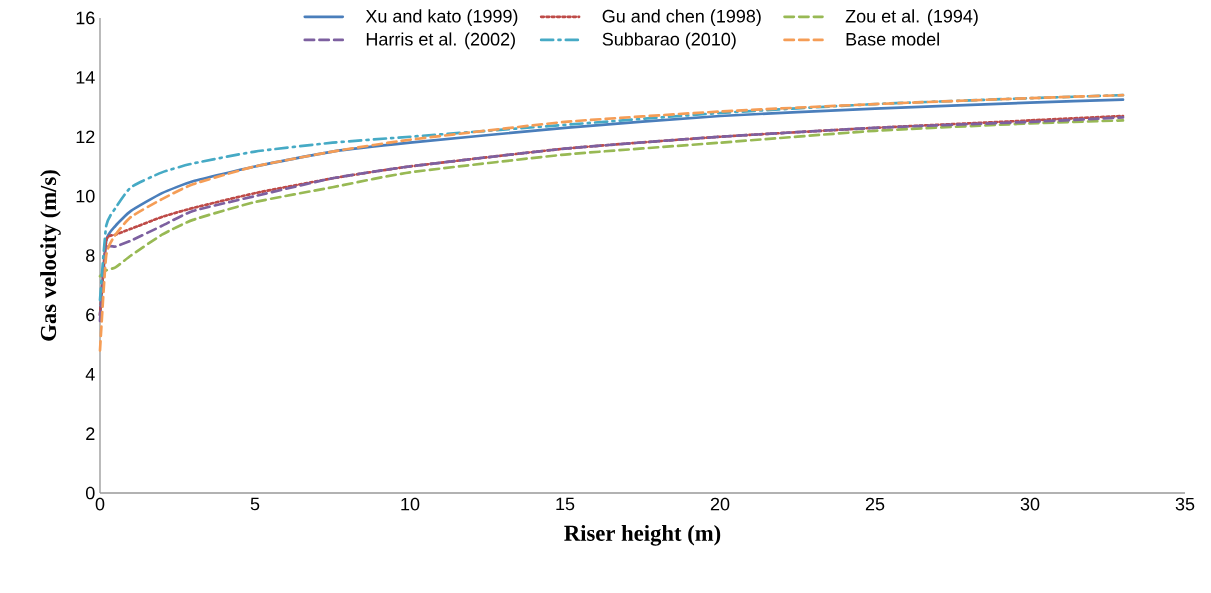 Image resolution: width=1211 pixels, height=593 pixels. What do you see at coordinates (90, 255) in the screenshot?
I see `y-tick-label: 8` at bounding box center [90, 255].